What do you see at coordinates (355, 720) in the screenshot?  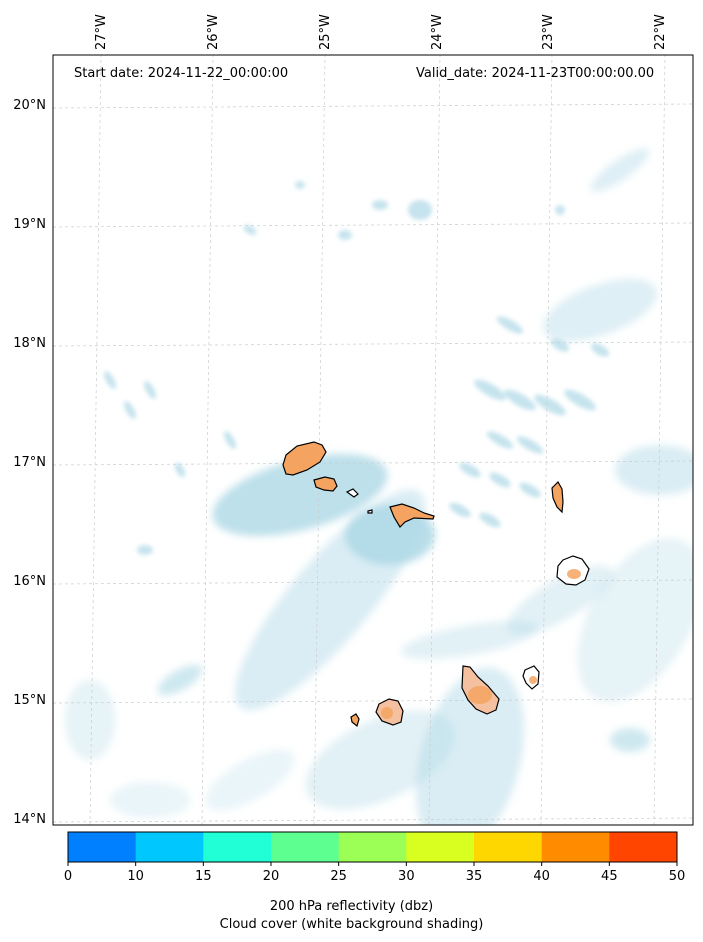 I see `island-brava` at bounding box center [355, 720].